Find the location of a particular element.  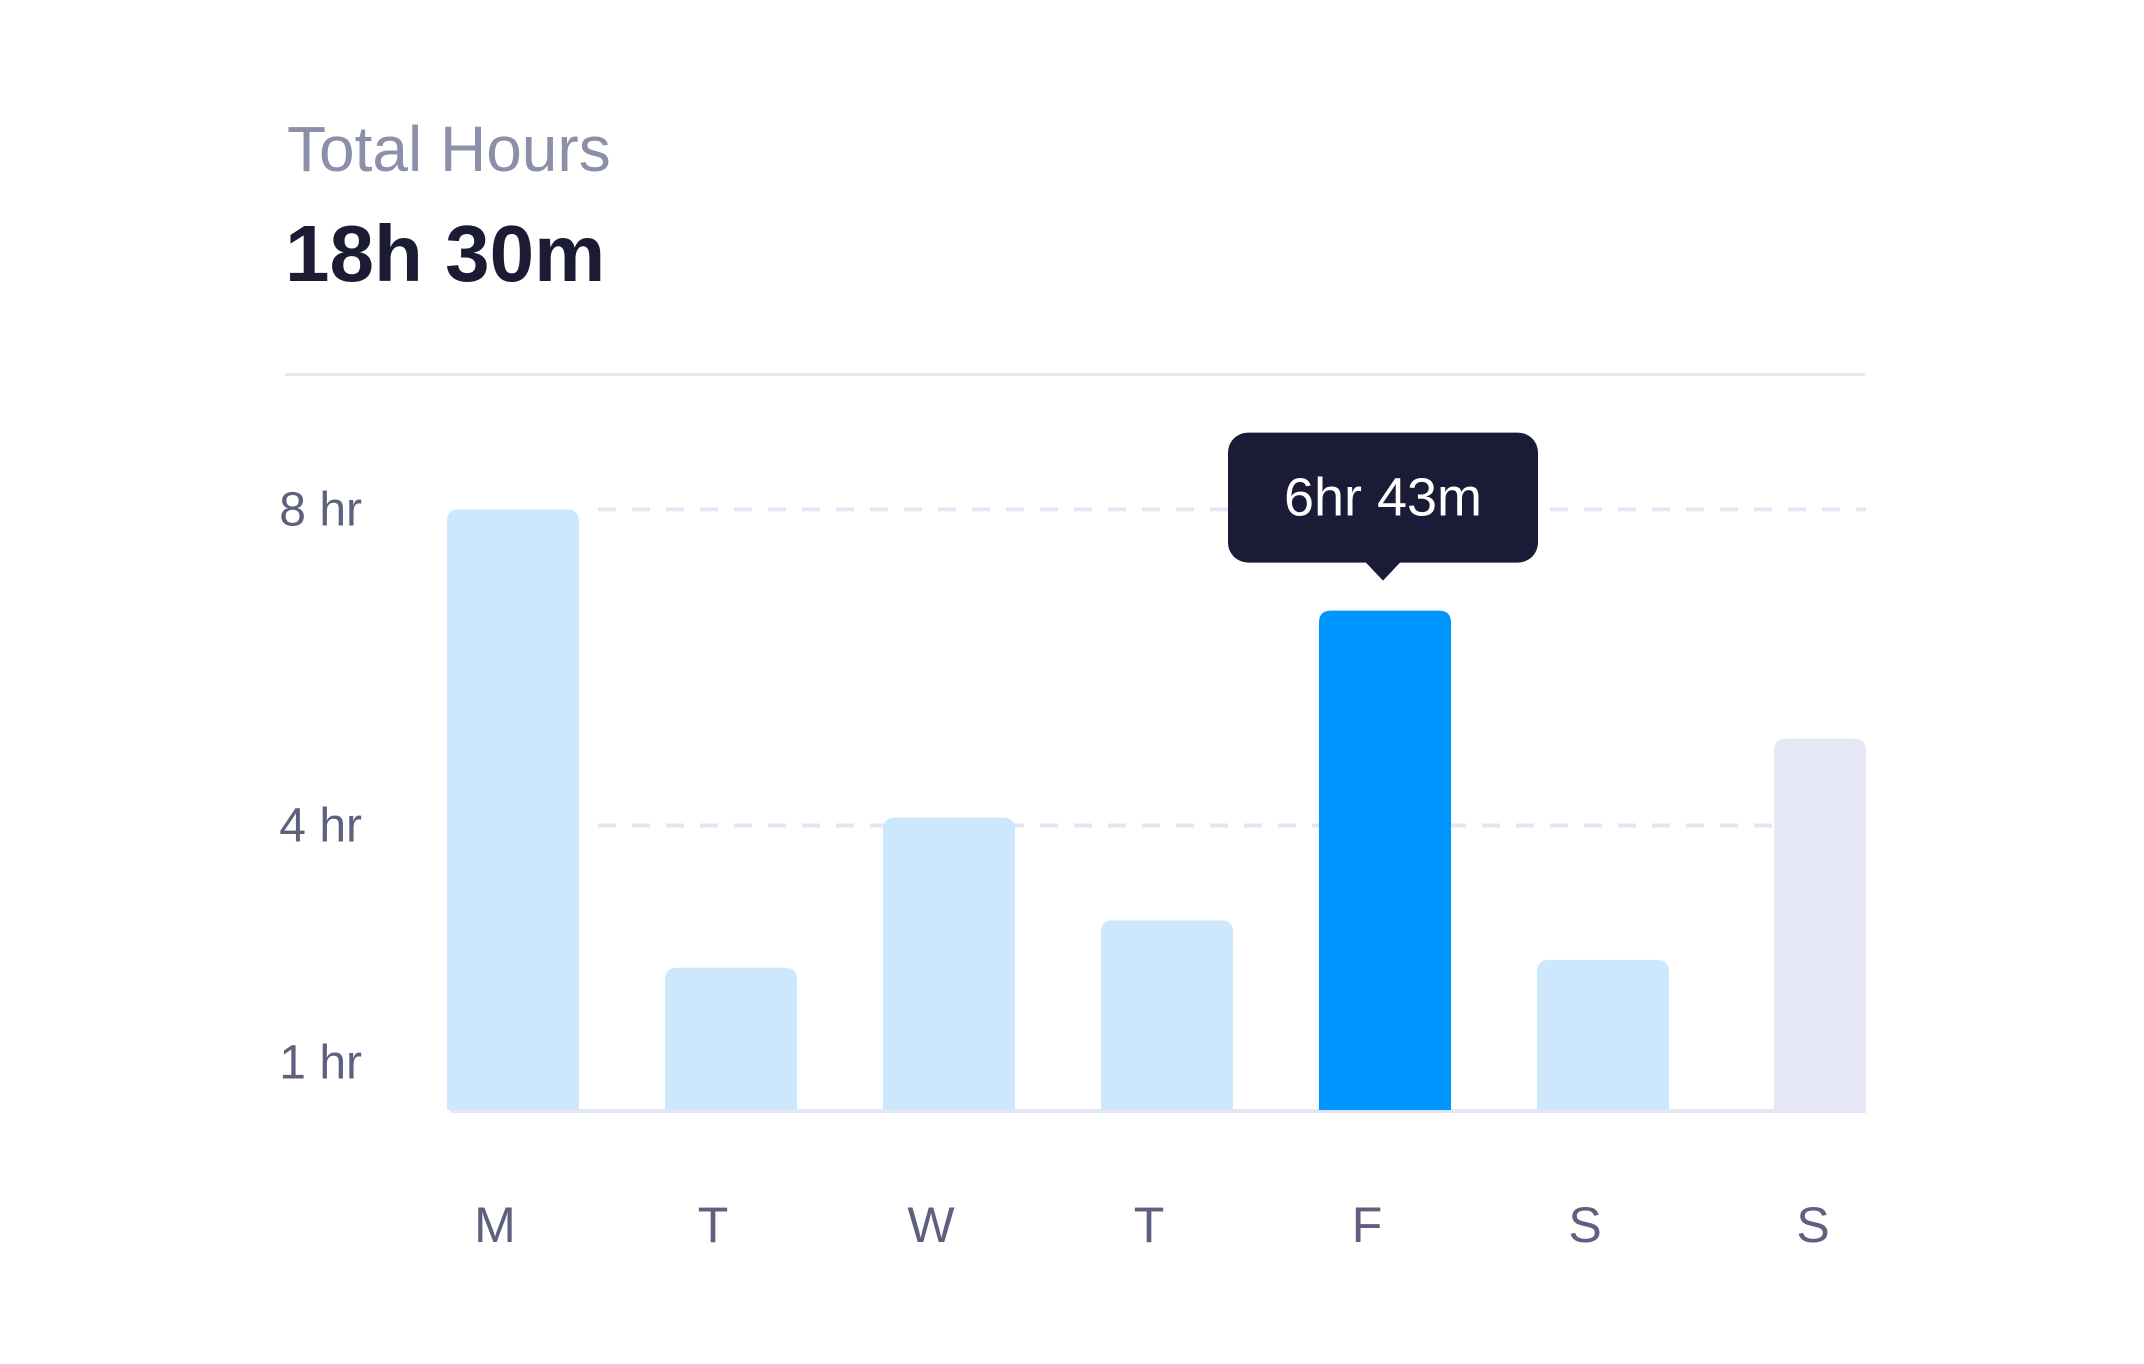

tooltip-label: 6hr 43m is located at coordinates (1383, 498).